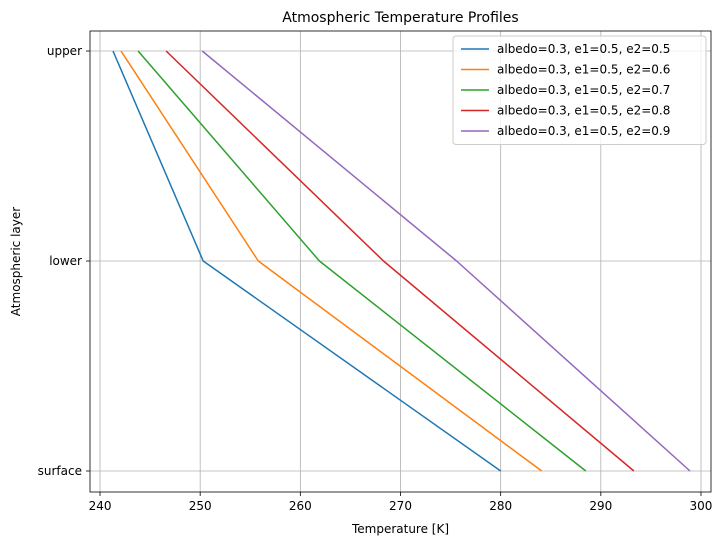 This screenshot has height=545, width=720. Describe the element at coordinates (500, 506) in the screenshot. I see `x-tick-label: 280` at that location.